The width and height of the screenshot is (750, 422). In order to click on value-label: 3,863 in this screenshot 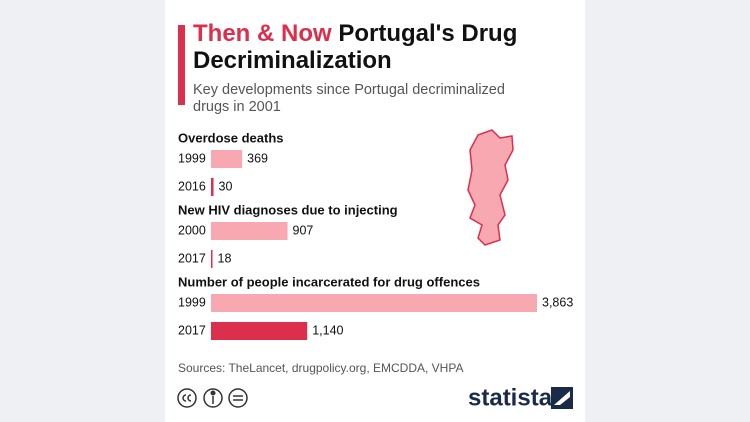, I will do `click(557, 302)`.